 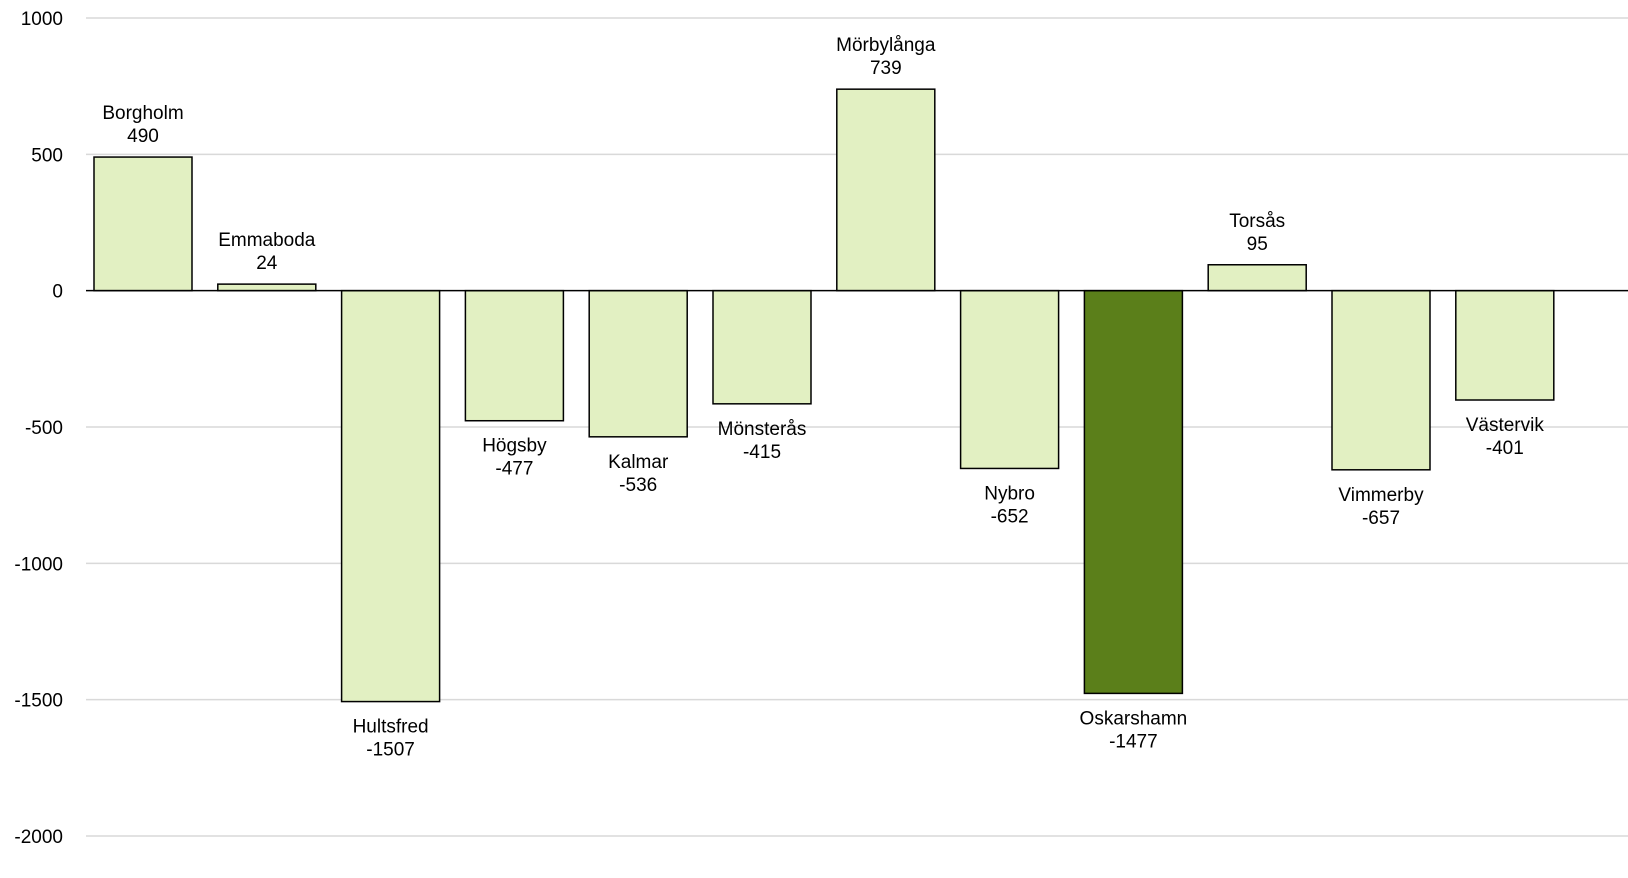 I want to click on category-label: Emmaboda, so click(x=267, y=240).